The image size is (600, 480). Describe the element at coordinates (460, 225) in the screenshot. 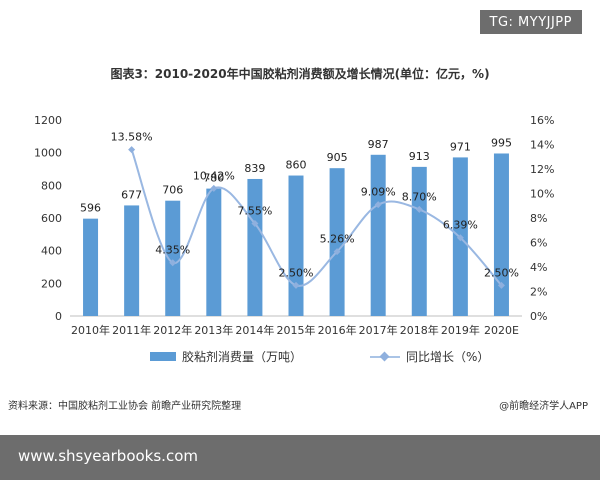

I see `growth-value-label: 6.39%` at that location.